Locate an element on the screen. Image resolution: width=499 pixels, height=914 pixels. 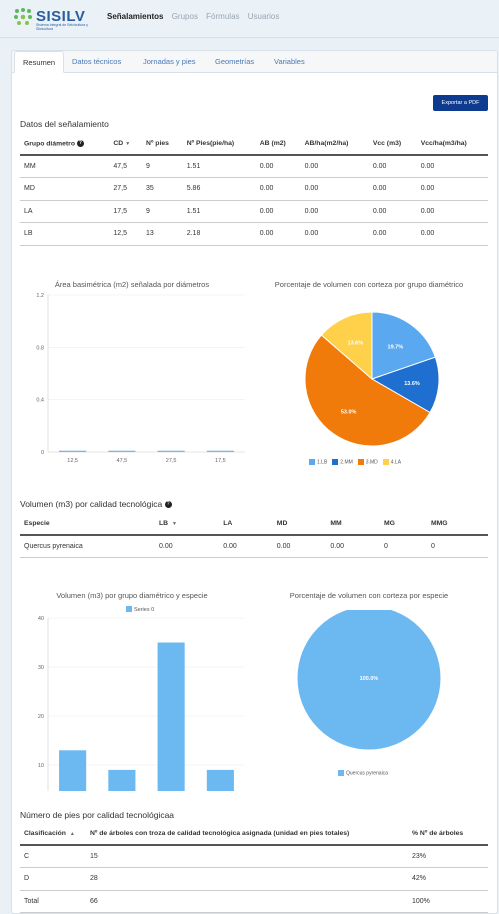
legend-item: Quercus pyrenaica is located at coordinates (363, 773).